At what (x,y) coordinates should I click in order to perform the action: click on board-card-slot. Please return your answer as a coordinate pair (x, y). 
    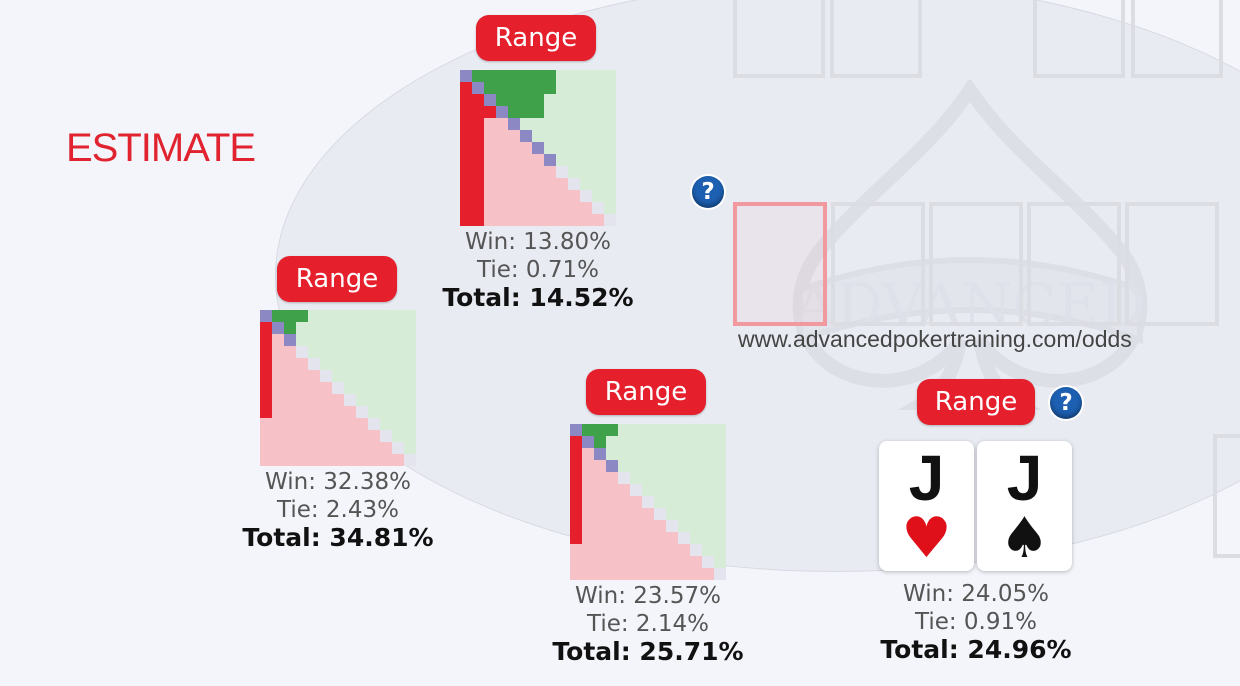
    Looking at the image, I should click on (976, 264).